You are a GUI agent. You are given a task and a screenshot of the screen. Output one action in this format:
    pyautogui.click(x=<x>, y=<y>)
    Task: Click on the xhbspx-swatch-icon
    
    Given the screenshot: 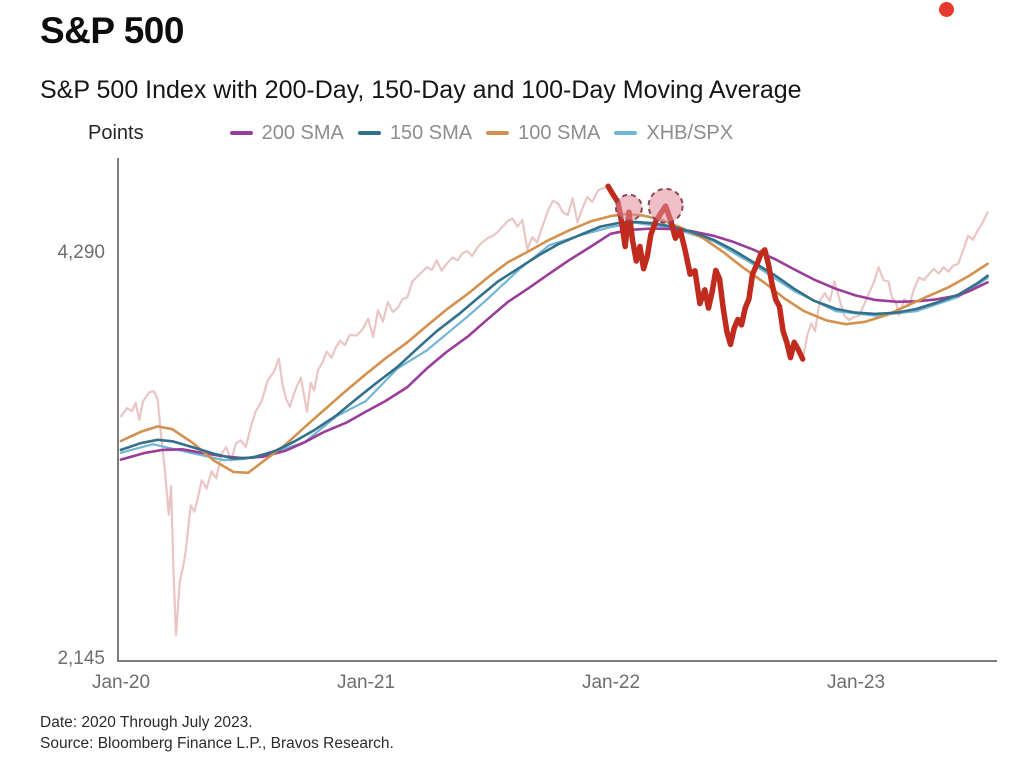 What is the action you would take?
    pyautogui.click(x=626, y=133)
    